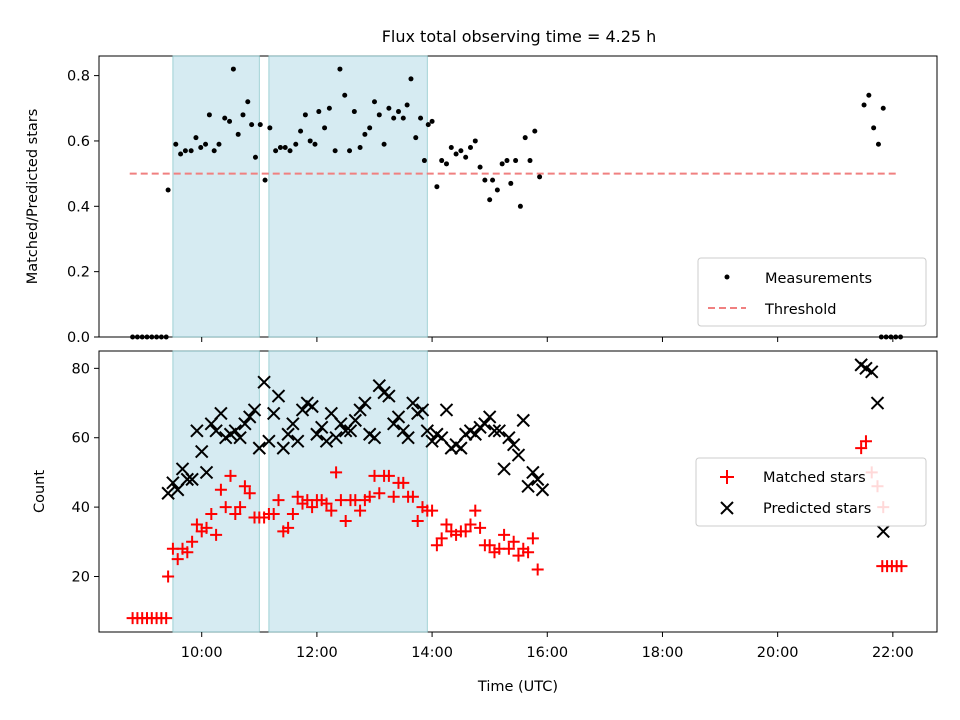 This screenshot has width=960, height=720. Describe the element at coordinates (800, 310) in the screenshot. I see `legend-threshold-label: Threshold` at that location.